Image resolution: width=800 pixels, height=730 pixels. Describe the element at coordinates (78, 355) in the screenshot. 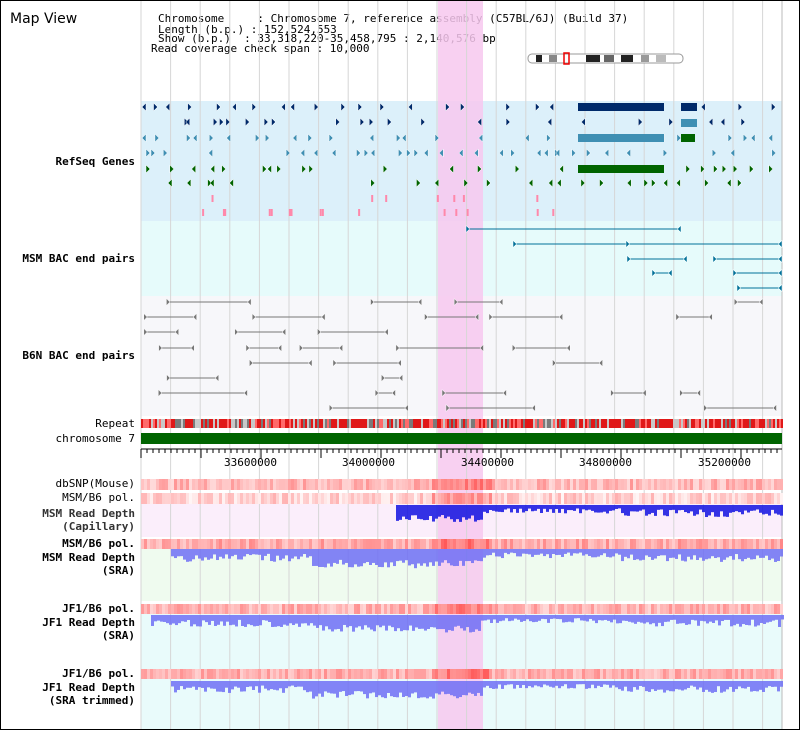

I see `track-label-b6n-bac-end-pairs: B6N BAC end pairs` at that location.